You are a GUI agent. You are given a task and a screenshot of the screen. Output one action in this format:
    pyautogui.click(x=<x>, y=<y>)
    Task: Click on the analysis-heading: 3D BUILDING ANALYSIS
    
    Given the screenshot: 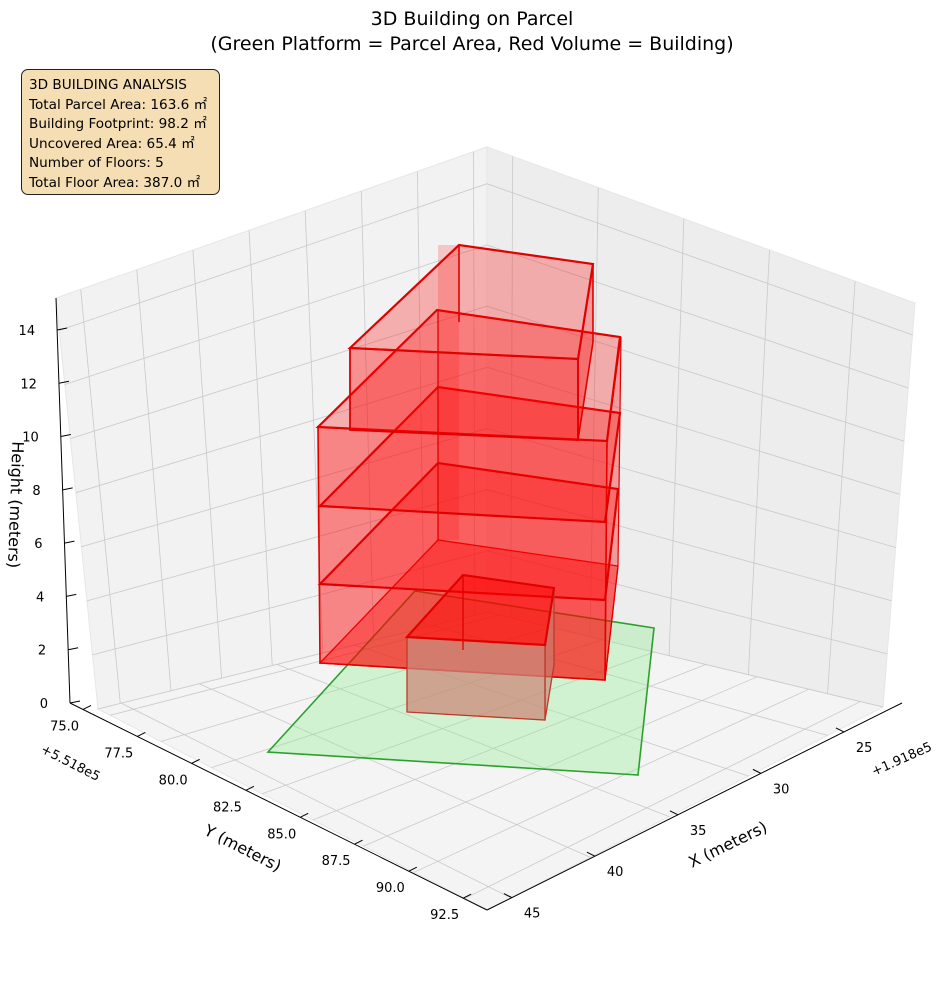 What is the action you would take?
    pyautogui.click(x=108, y=85)
    